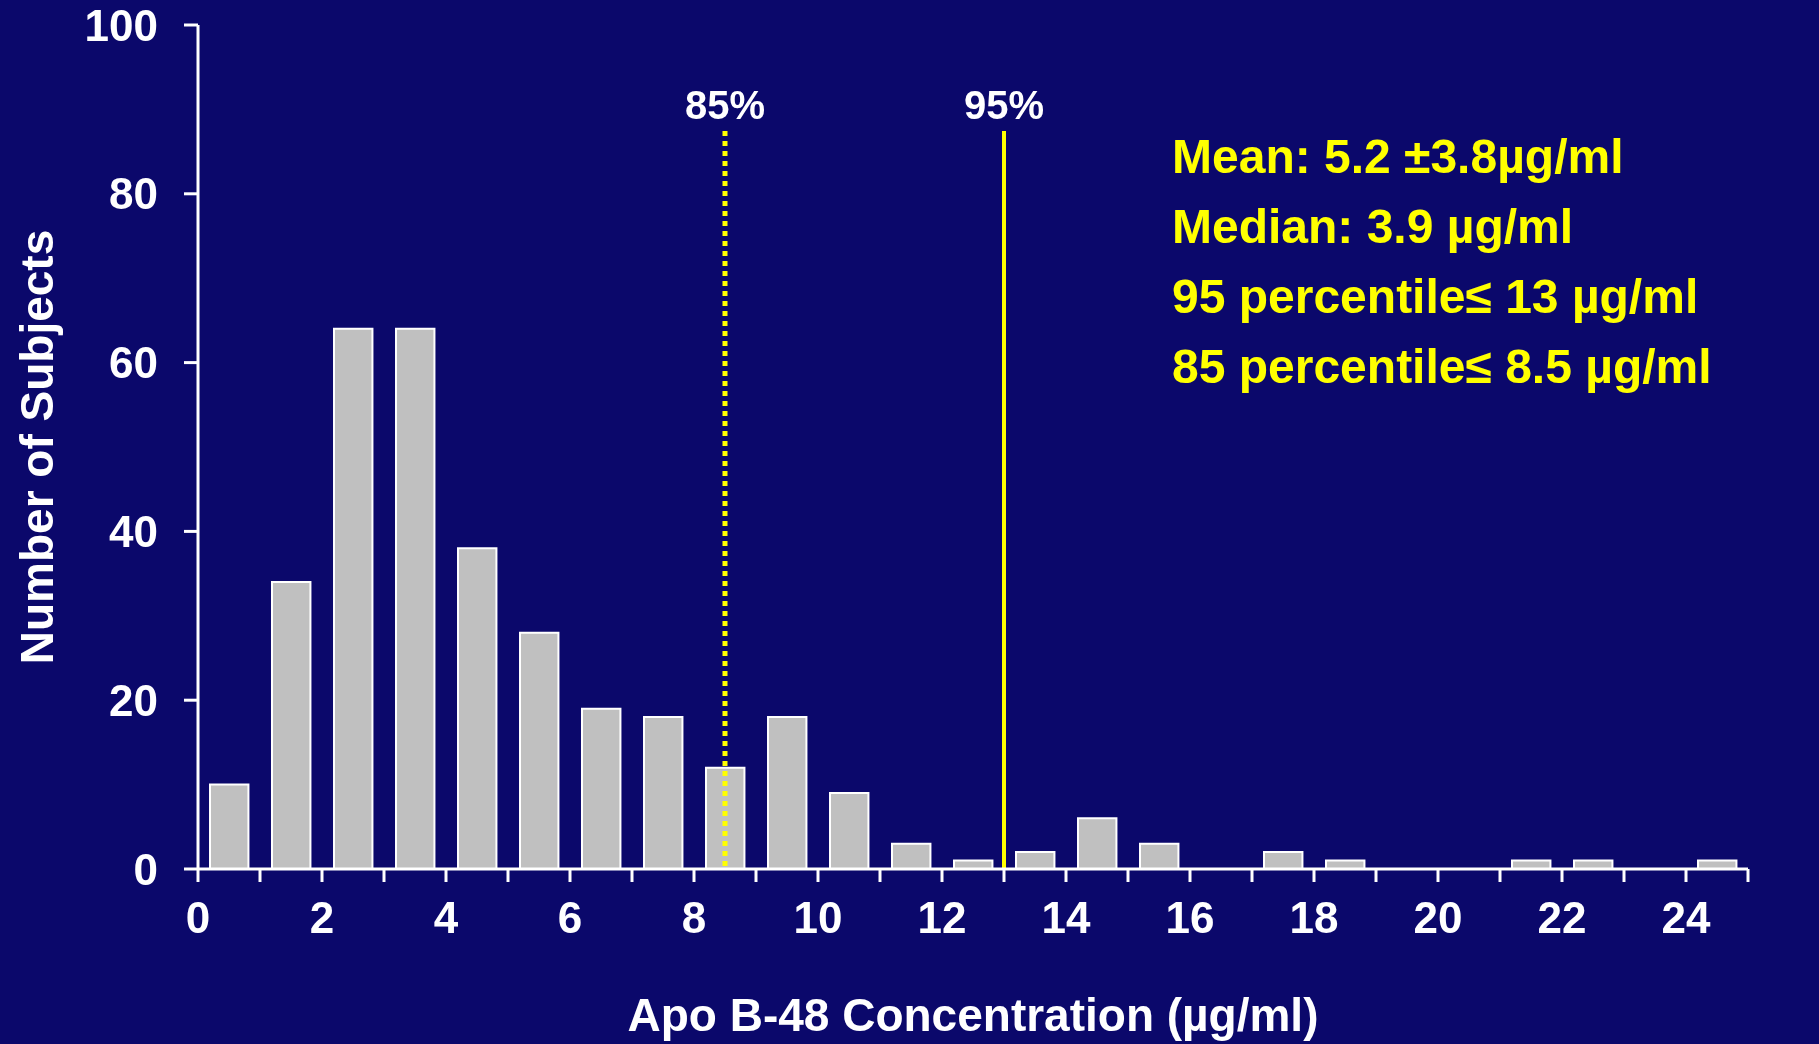 The image size is (1819, 1044). I want to click on annotation: Median: 3.9 µg/ml, so click(1373, 227).